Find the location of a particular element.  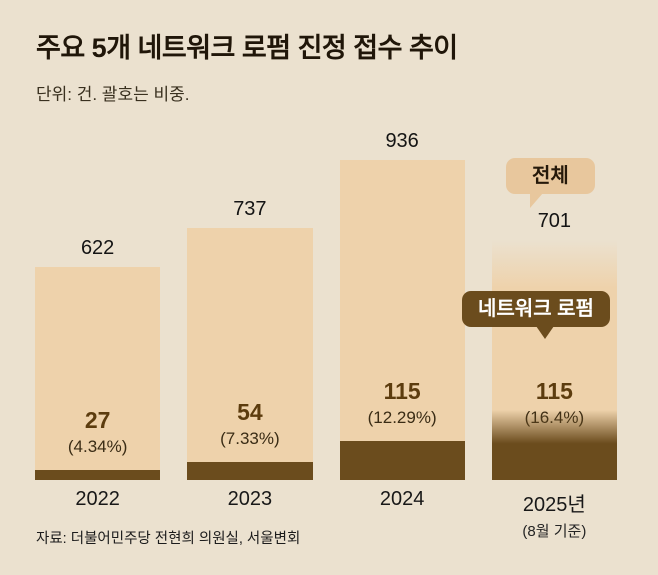

bar: 27 (4.34%) is located at coordinates (98, 373).